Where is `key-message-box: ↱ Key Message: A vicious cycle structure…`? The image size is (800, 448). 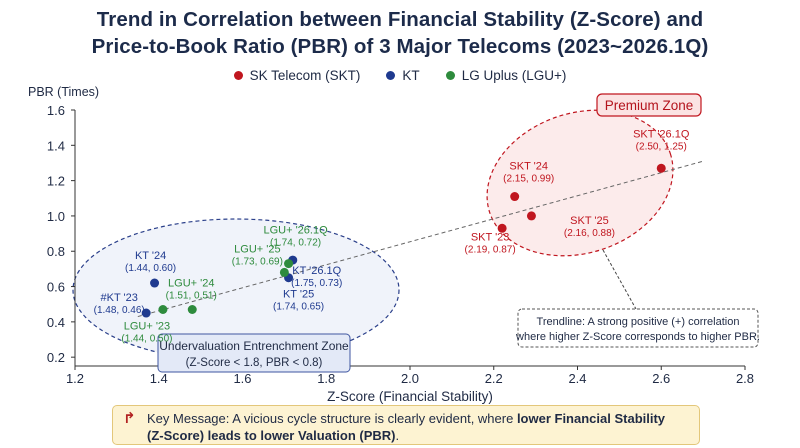 key-message-box: ↱ Key Message: A vicious cycle structure… is located at coordinates (406, 425).